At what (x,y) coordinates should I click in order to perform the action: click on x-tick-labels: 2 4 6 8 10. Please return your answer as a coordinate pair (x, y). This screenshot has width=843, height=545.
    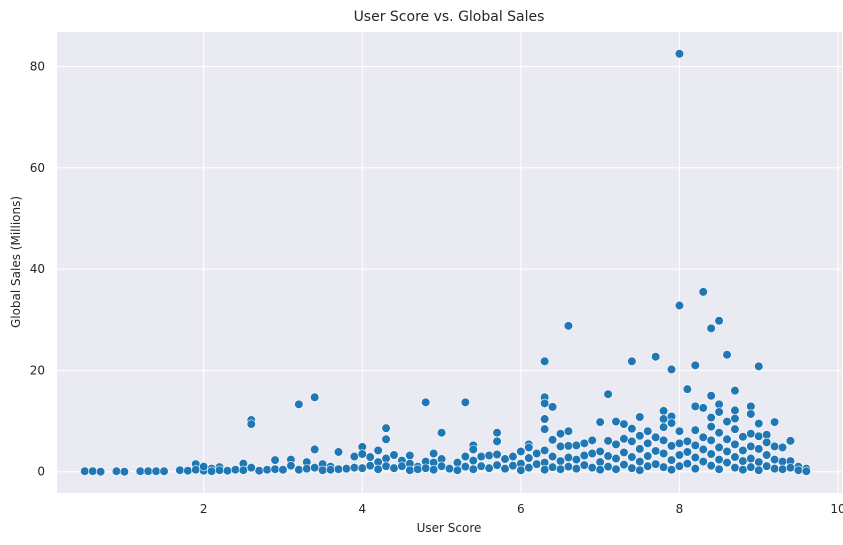
    Looking at the image, I should click on (521, 509).